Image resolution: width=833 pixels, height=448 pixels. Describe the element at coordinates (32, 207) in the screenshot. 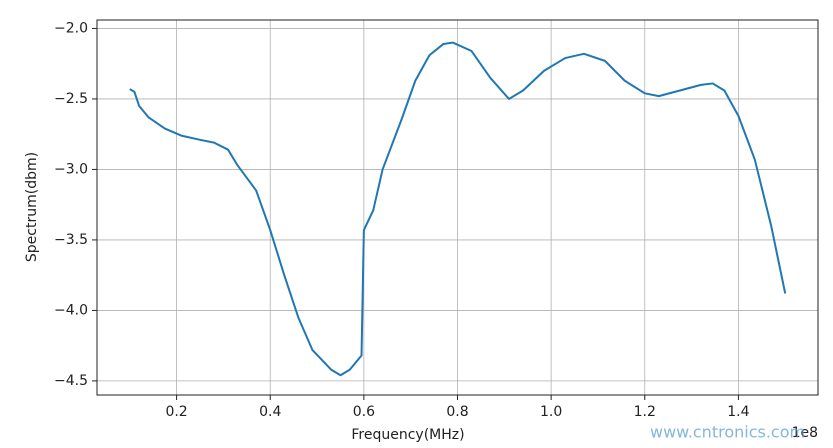

I see `y-axis-label: Spectrum(dbm)` at that location.